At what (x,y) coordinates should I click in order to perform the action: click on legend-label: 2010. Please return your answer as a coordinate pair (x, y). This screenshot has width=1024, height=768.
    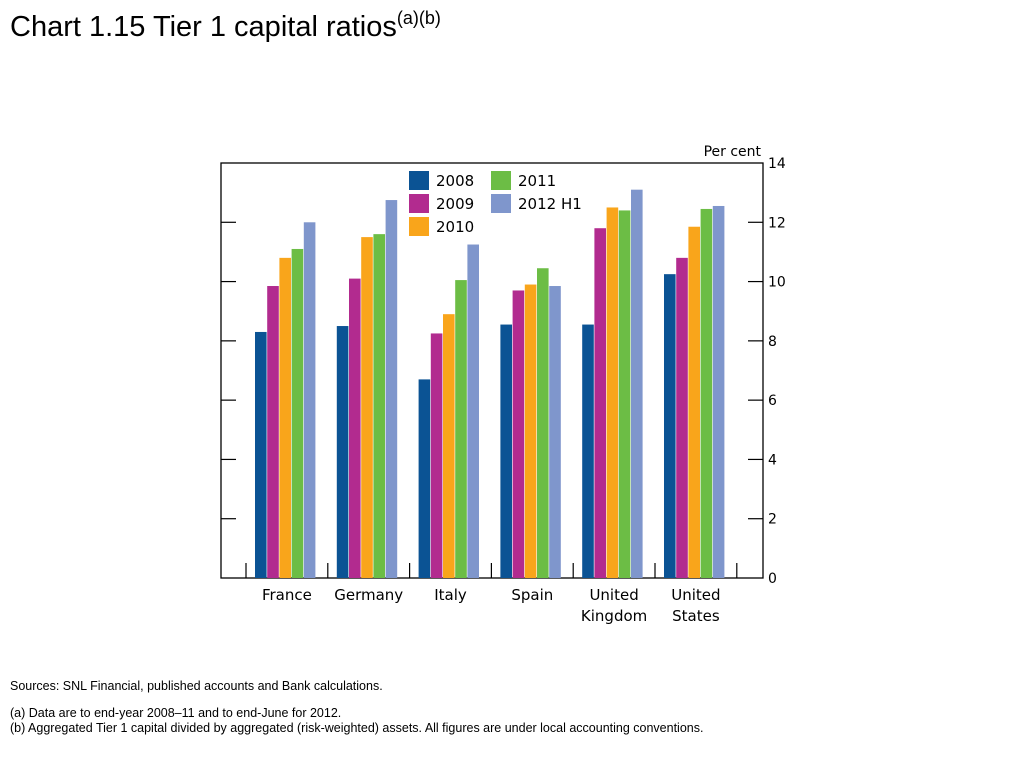
    Looking at the image, I should click on (455, 227).